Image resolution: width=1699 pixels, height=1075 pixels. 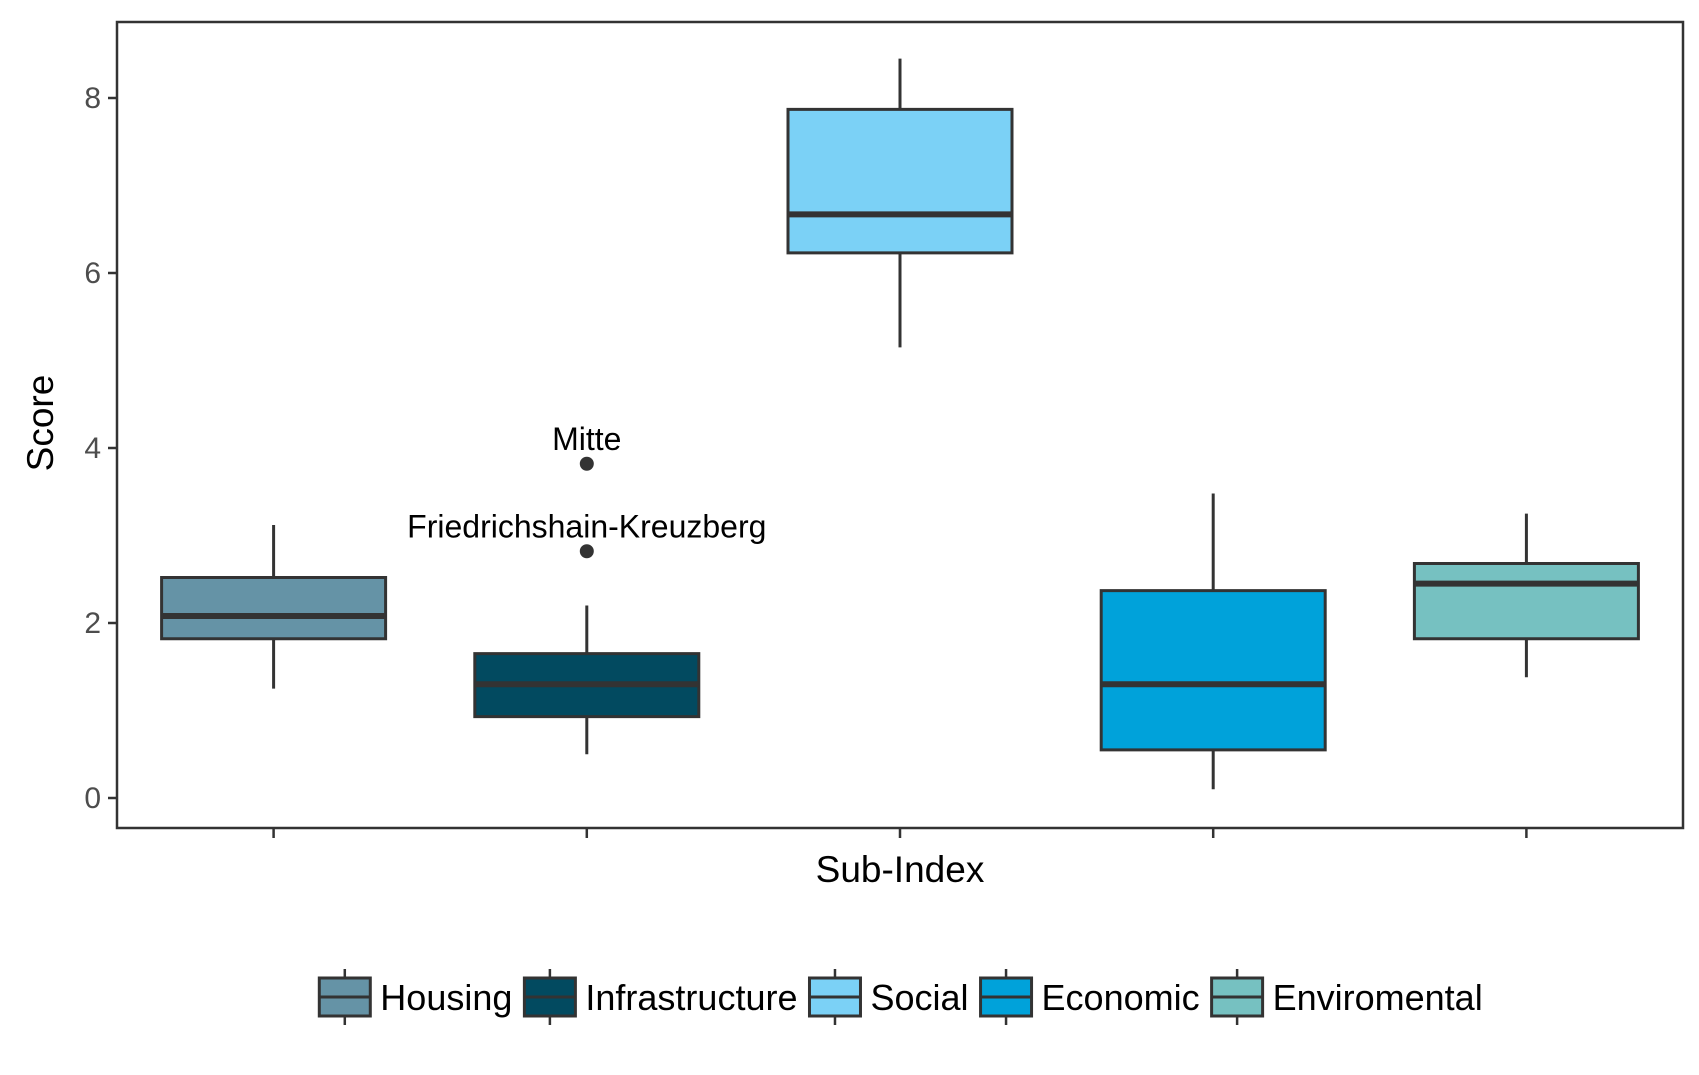 I want to click on x-axis-title: Sub-Index, so click(x=900, y=869).